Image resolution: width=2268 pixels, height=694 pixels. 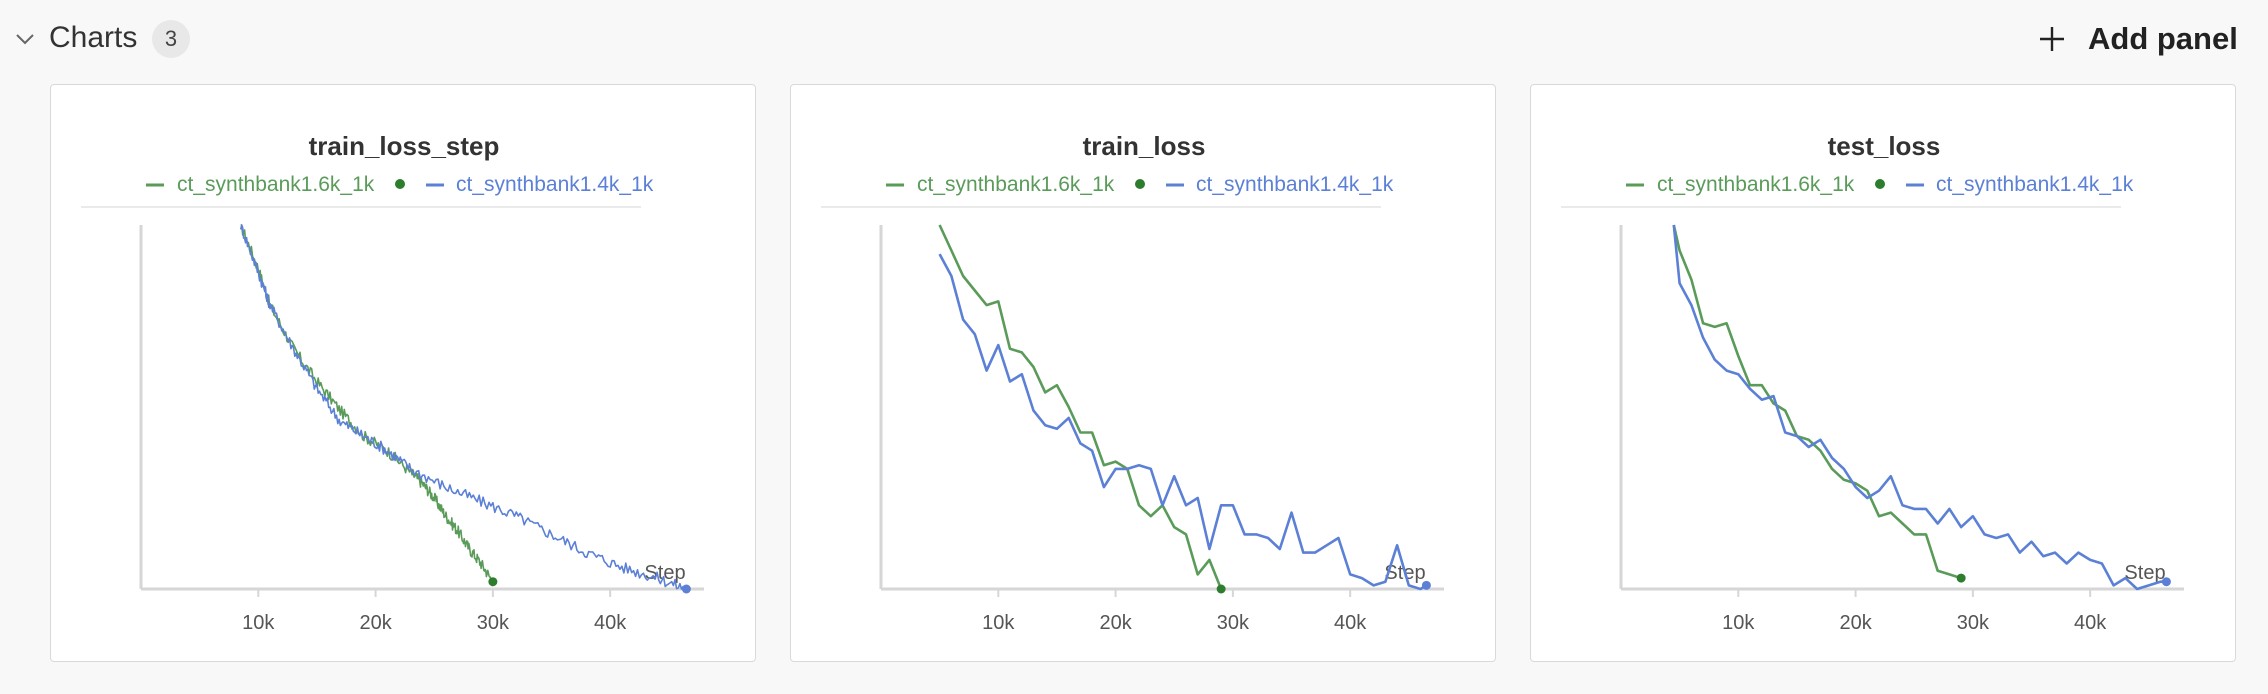 What do you see at coordinates (93, 37) in the screenshot?
I see `section-title: Charts` at bounding box center [93, 37].